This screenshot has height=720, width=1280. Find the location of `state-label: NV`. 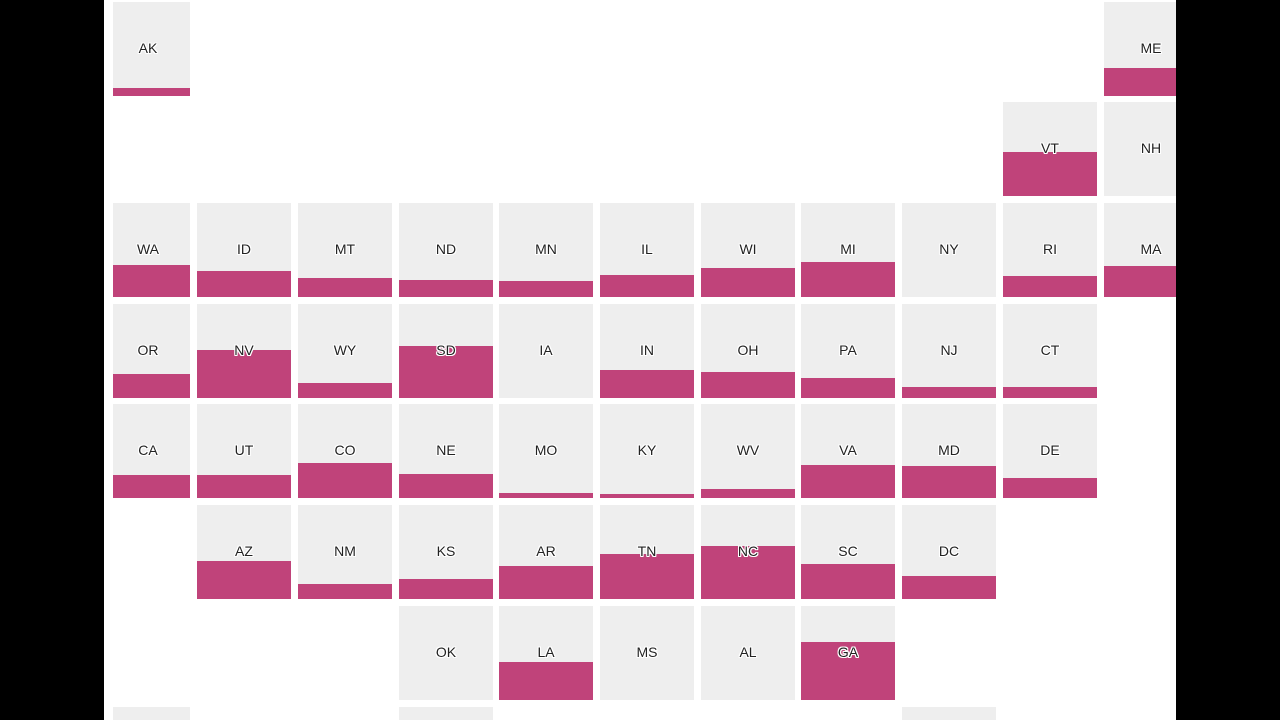

state-label: NV is located at coordinates (244, 350).